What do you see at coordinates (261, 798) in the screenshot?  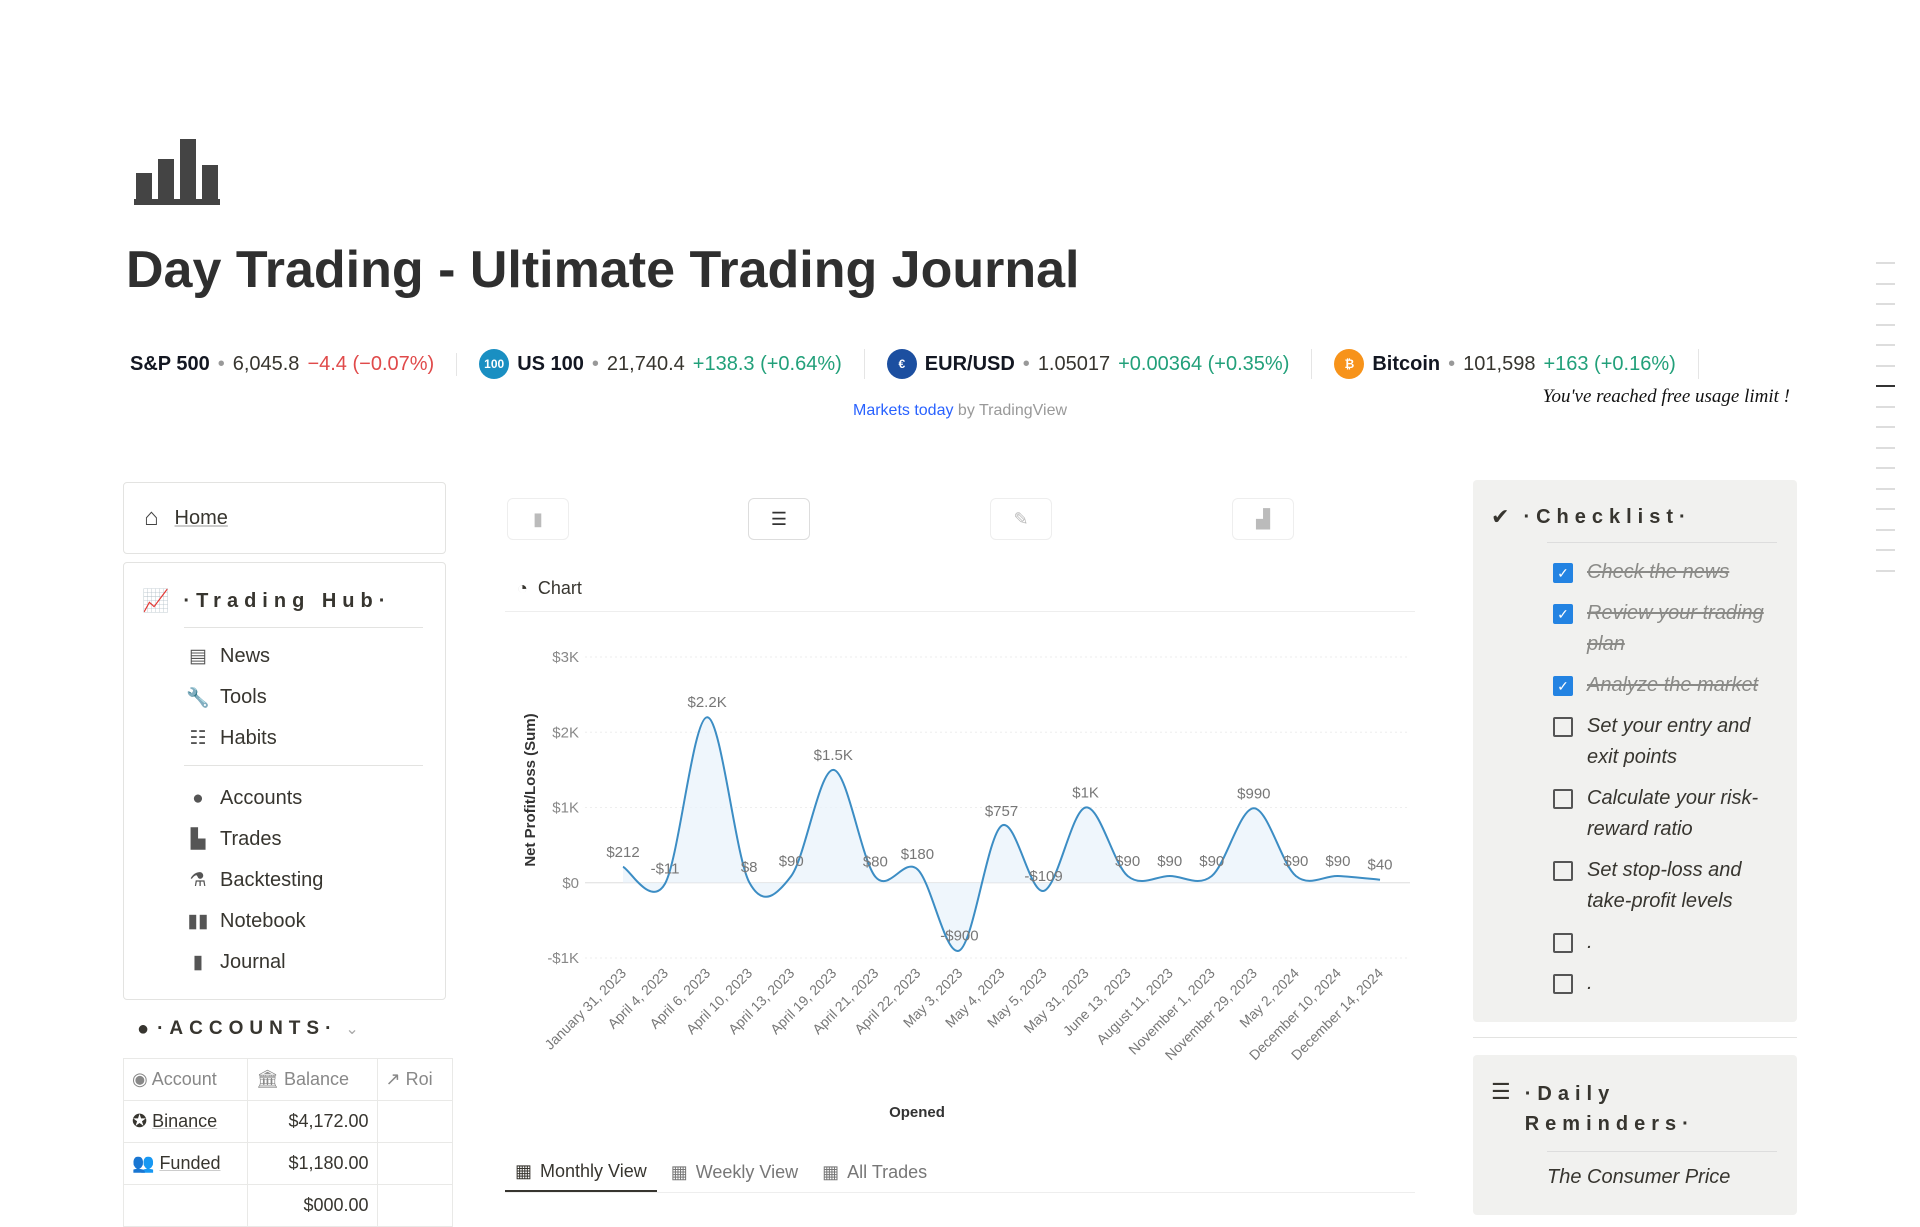 I see `nav-label: Accounts` at bounding box center [261, 798].